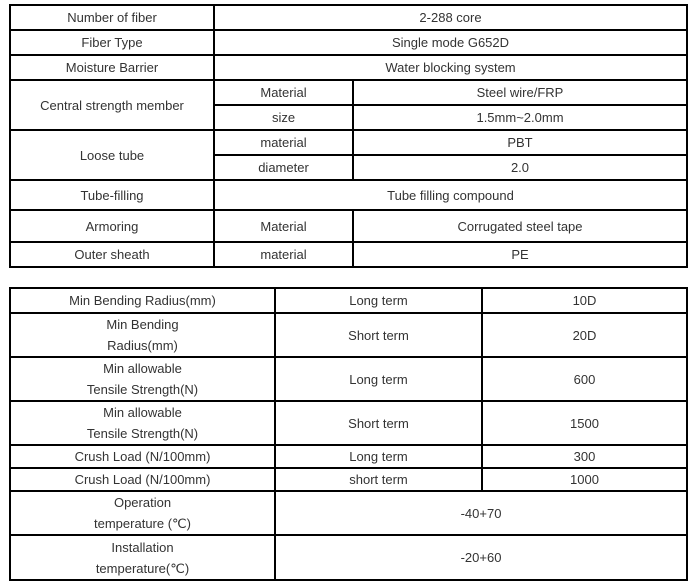 The image size is (696, 585). I want to click on table-row: Number of fiber 2-288 core, so click(348, 17).